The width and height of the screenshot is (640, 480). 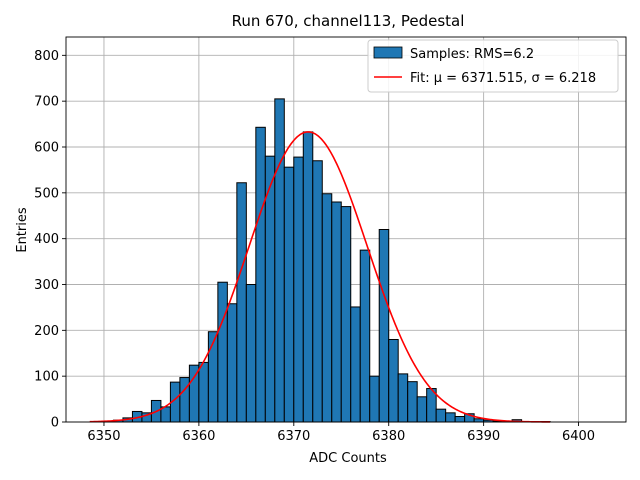 What do you see at coordinates (46, 193) in the screenshot?
I see `y-tick-label: 500` at bounding box center [46, 193].